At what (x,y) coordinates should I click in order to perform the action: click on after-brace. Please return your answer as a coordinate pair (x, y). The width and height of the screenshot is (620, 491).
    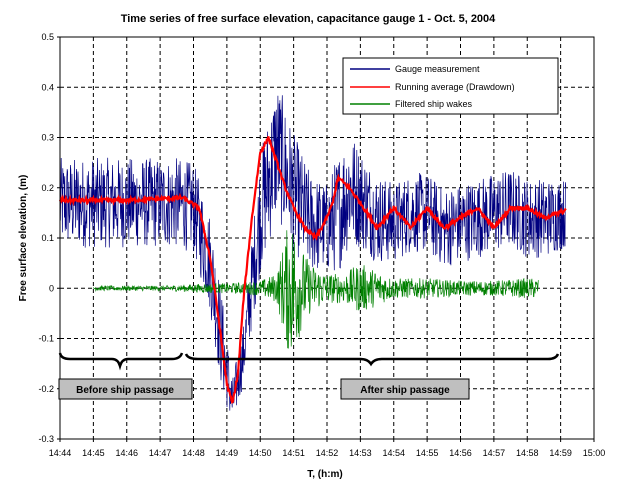
    Looking at the image, I should click on (372, 360).